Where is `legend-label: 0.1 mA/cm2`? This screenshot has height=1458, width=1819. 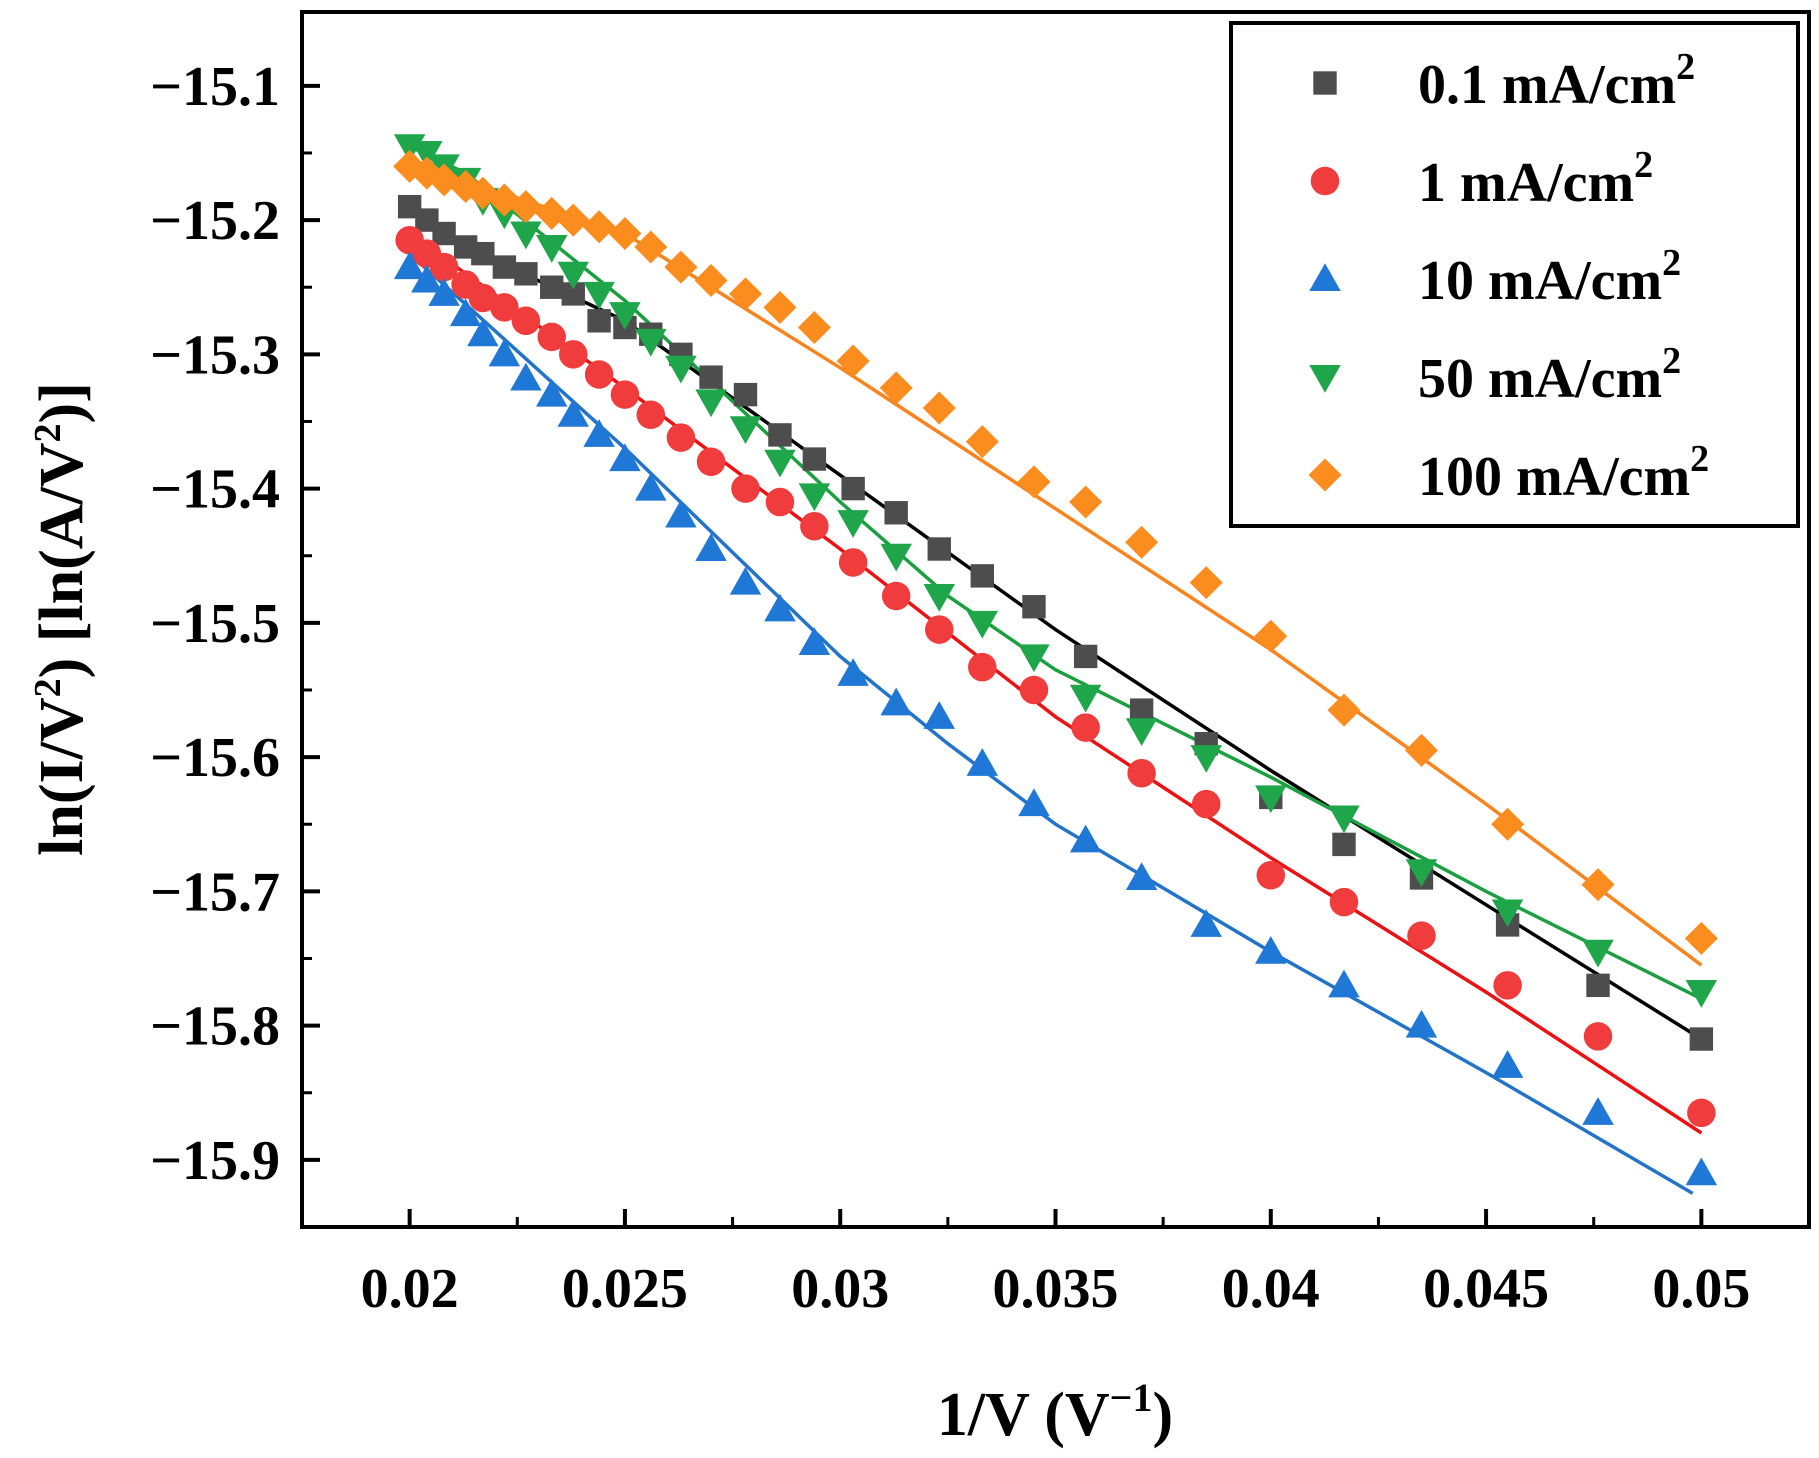
legend-label: 0.1 mA/cm2 is located at coordinates (1556, 81).